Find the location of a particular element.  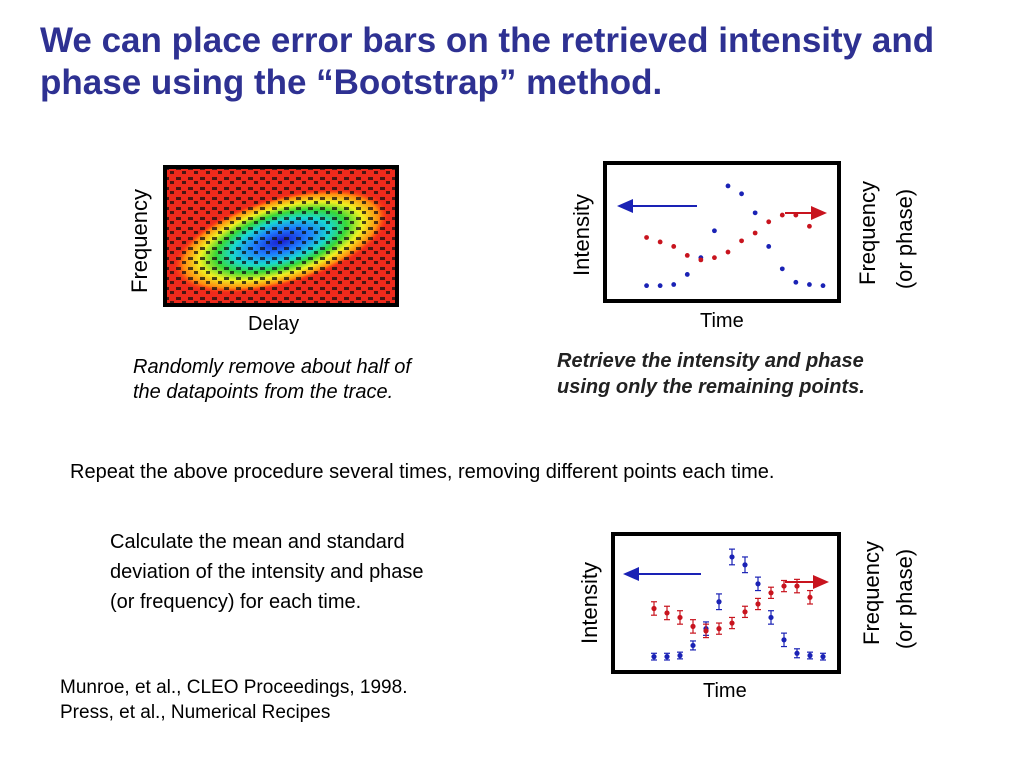

errorbar-xlabel: Time is located at coordinates (725, 691).